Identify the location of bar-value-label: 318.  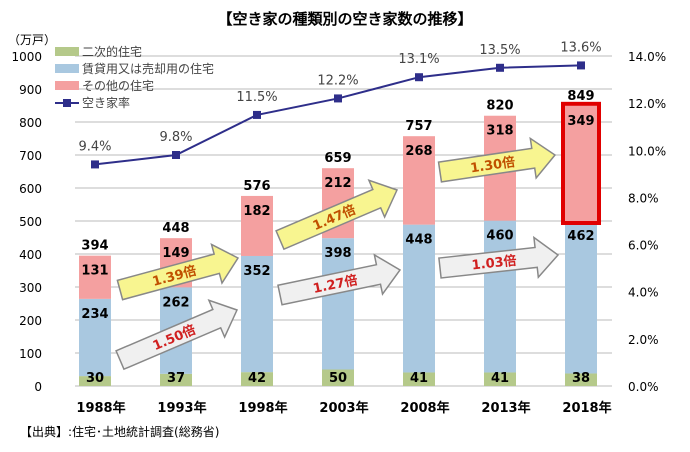
(499, 131).